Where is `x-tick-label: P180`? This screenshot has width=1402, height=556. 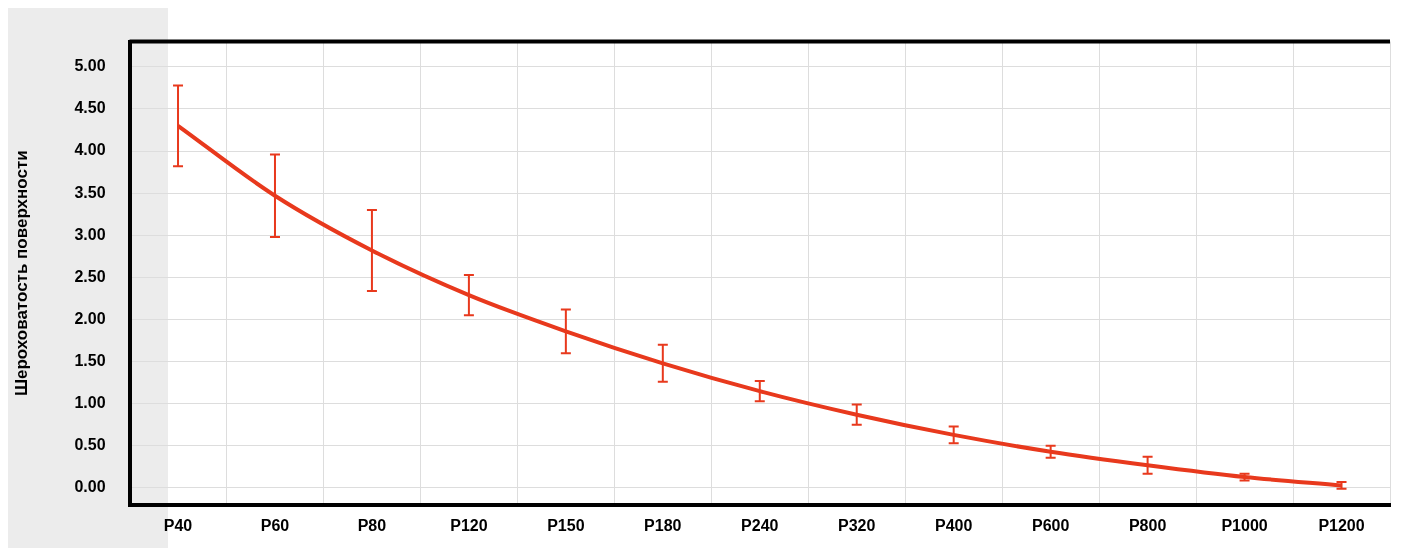 x-tick-label: P180 is located at coordinates (663, 525).